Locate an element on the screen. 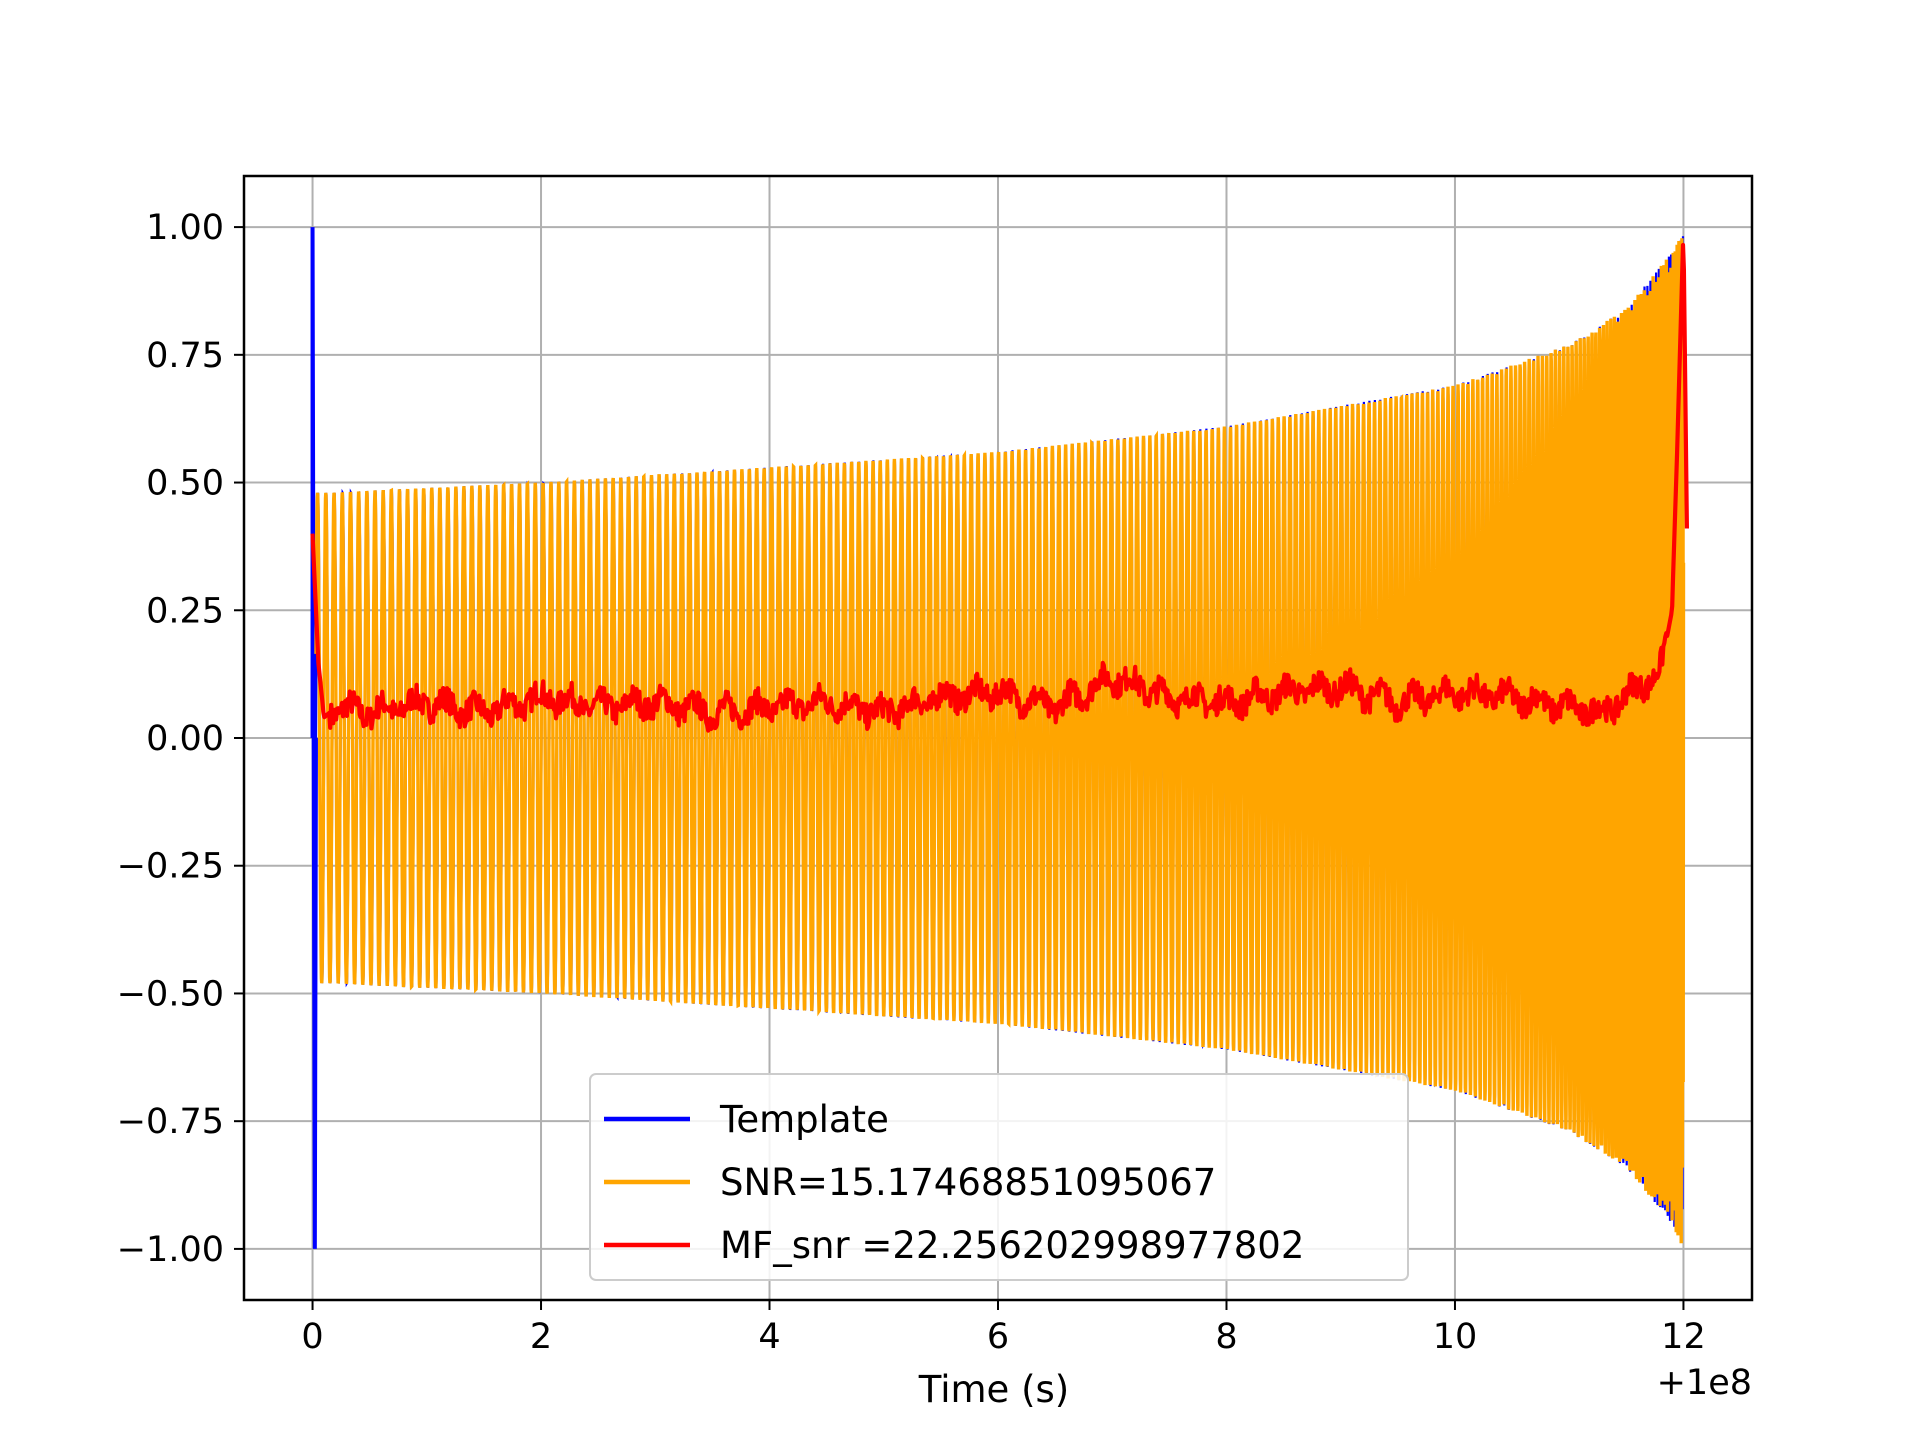  x-tick-label-0: 0 is located at coordinates (312, 1337).